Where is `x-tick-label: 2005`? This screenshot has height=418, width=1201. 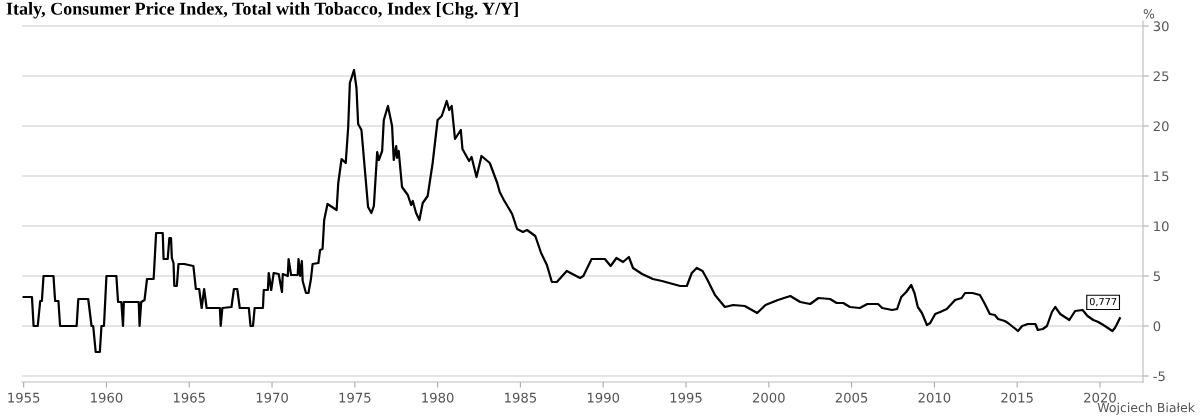 x-tick-label: 2005 is located at coordinates (851, 397).